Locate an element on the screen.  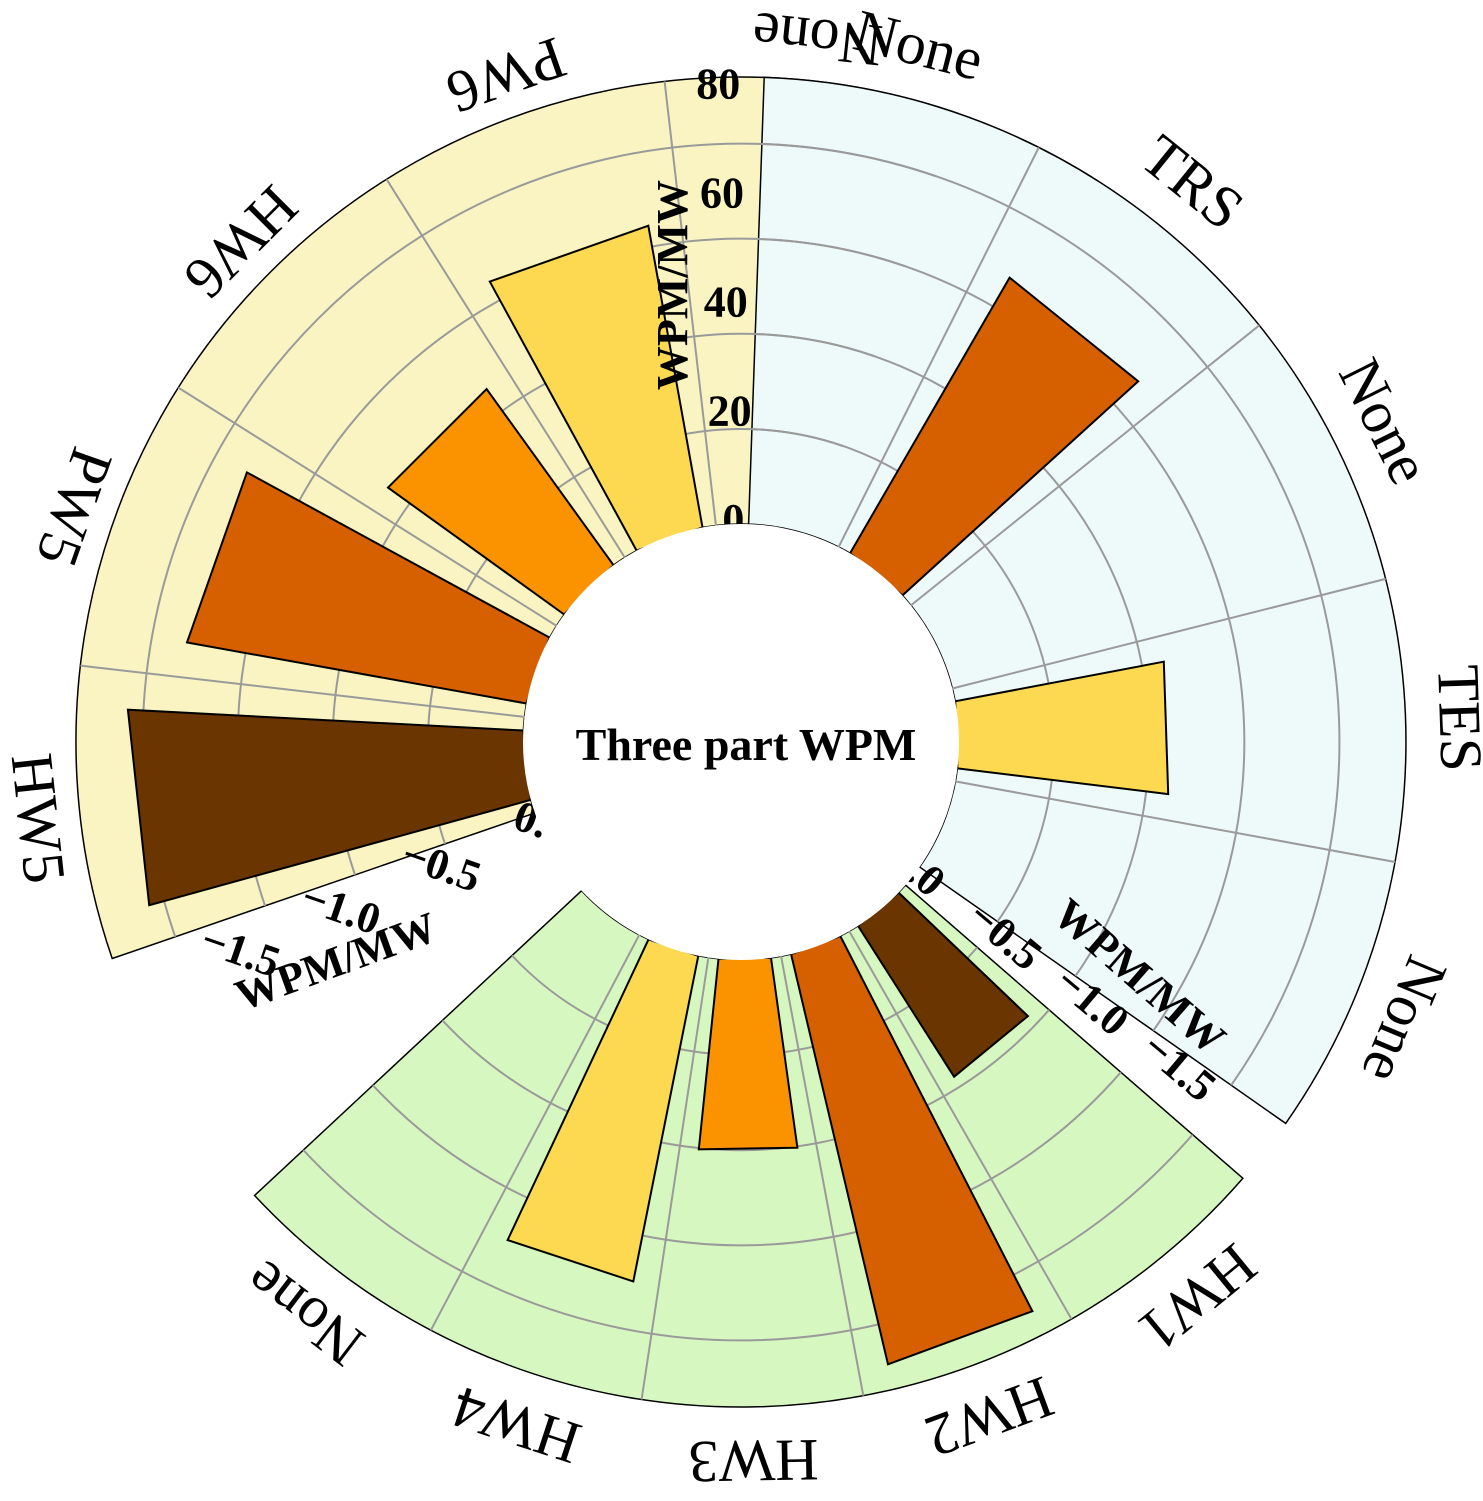
axis-tick-label: 80 is located at coordinates (718, 83).